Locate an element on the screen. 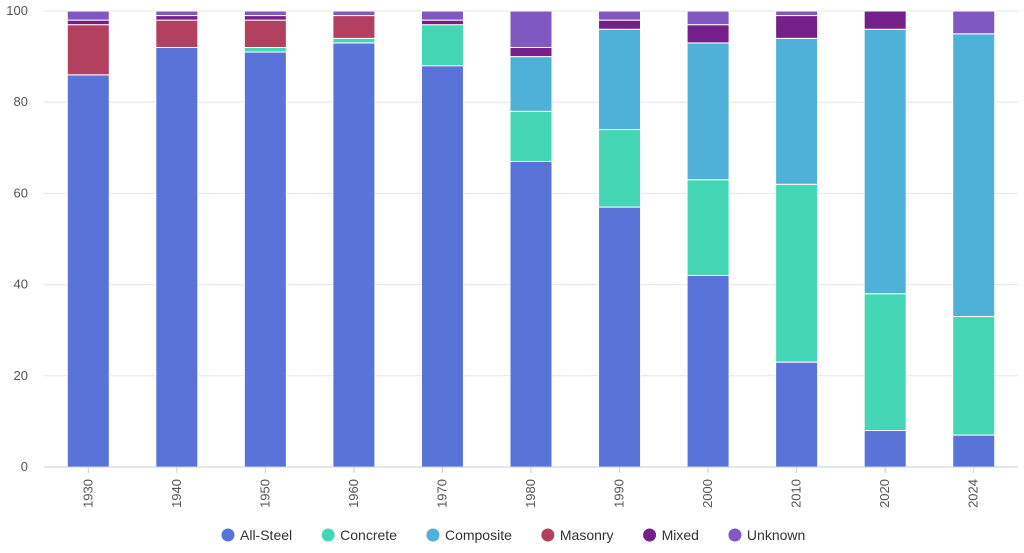 The image size is (1024, 553). x-tick-label: 1940 is located at coordinates (176, 493).